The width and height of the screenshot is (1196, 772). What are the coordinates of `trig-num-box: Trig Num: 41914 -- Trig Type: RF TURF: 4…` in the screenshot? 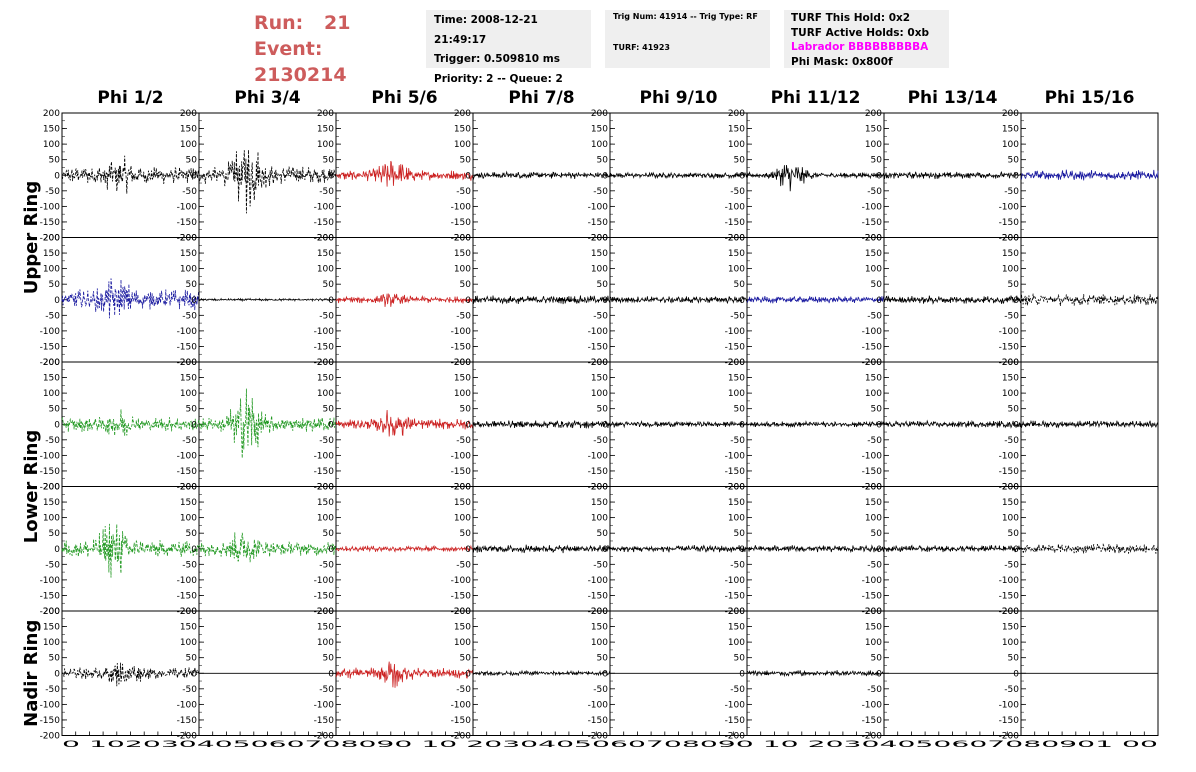 It's located at (687, 39).